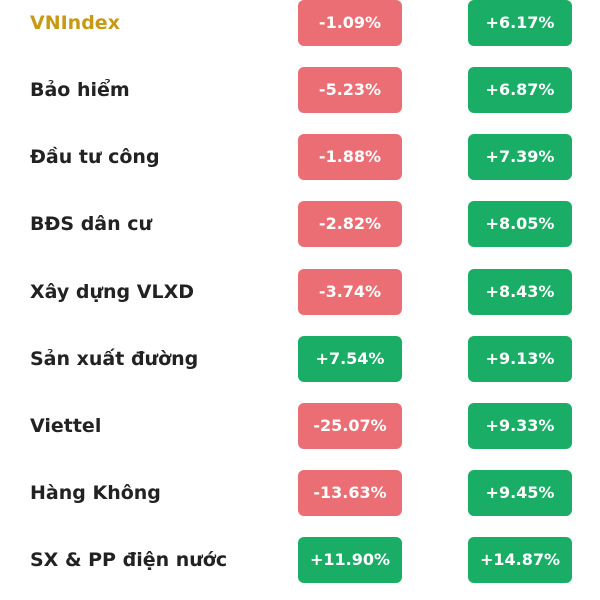 This screenshot has height=600, width=600. Describe the element at coordinates (520, 292) in the screenshot. I see `change-badge-col2: +8.43%` at that location.